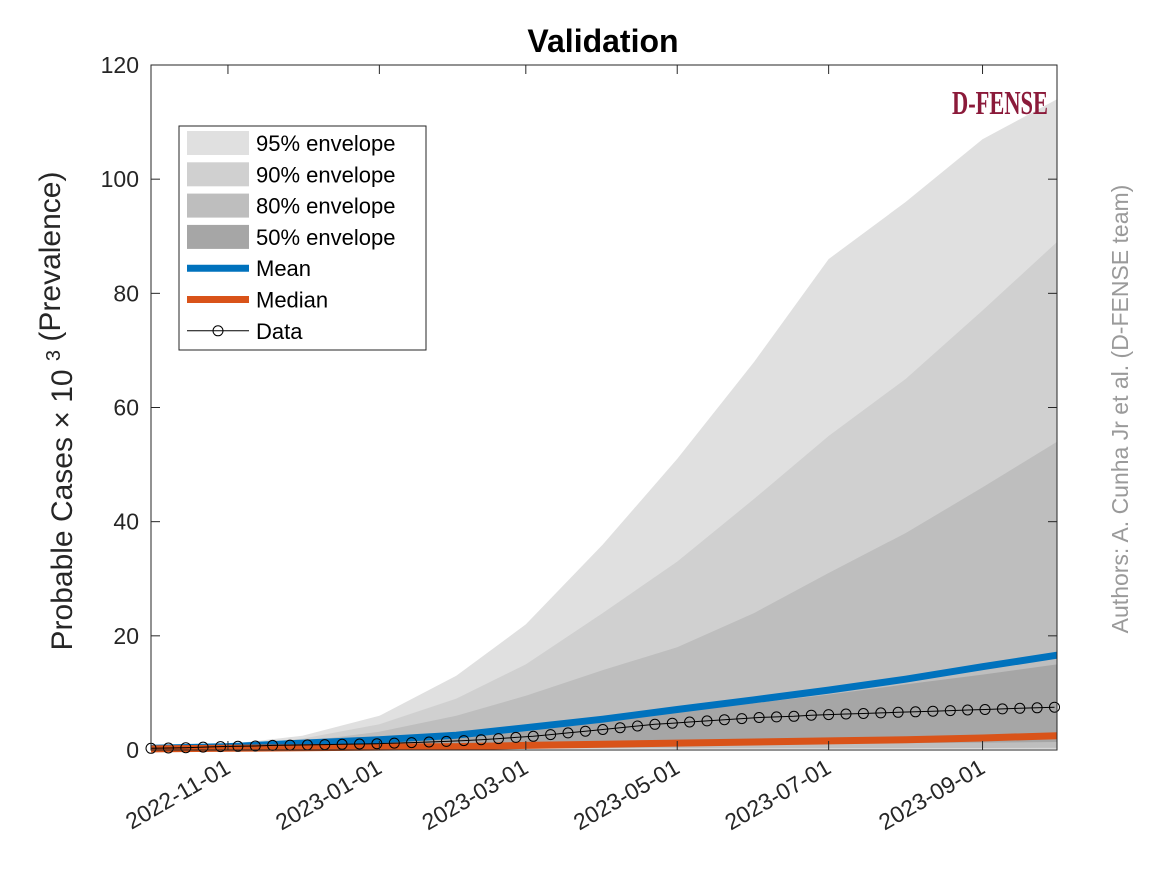  What do you see at coordinates (292, 300) in the screenshot?
I see `legend-label: Median` at bounding box center [292, 300].